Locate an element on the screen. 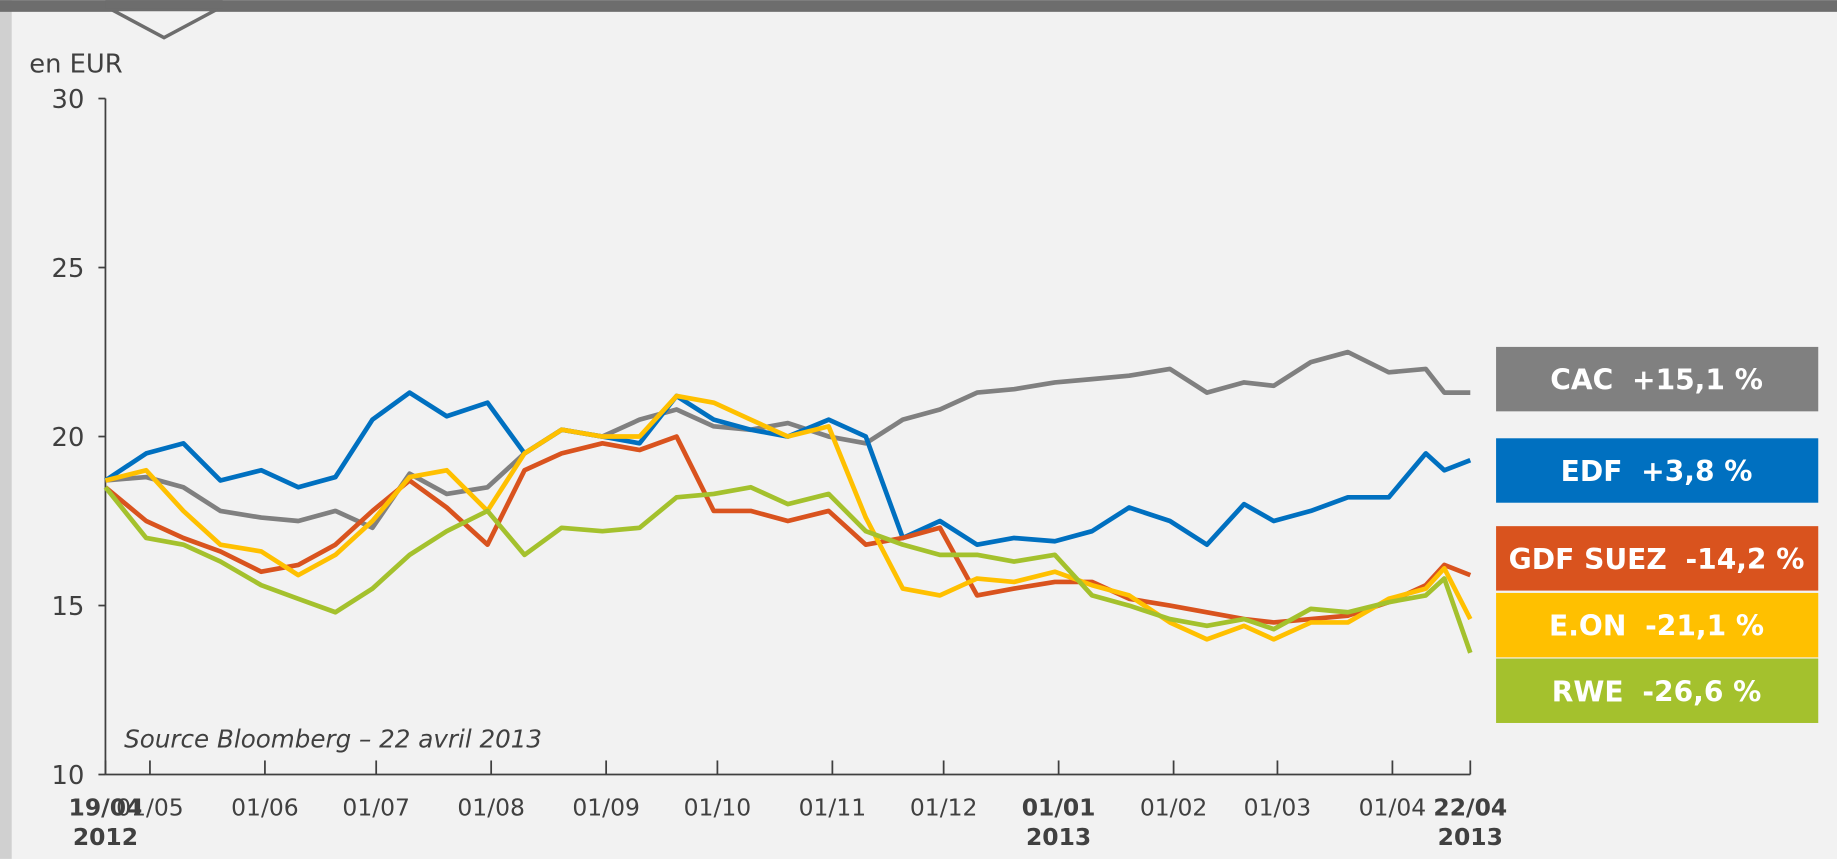 The width and height of the screenshot is (1837, 859). x-tick-label: 01/12 is located at coordinates (944, 808).